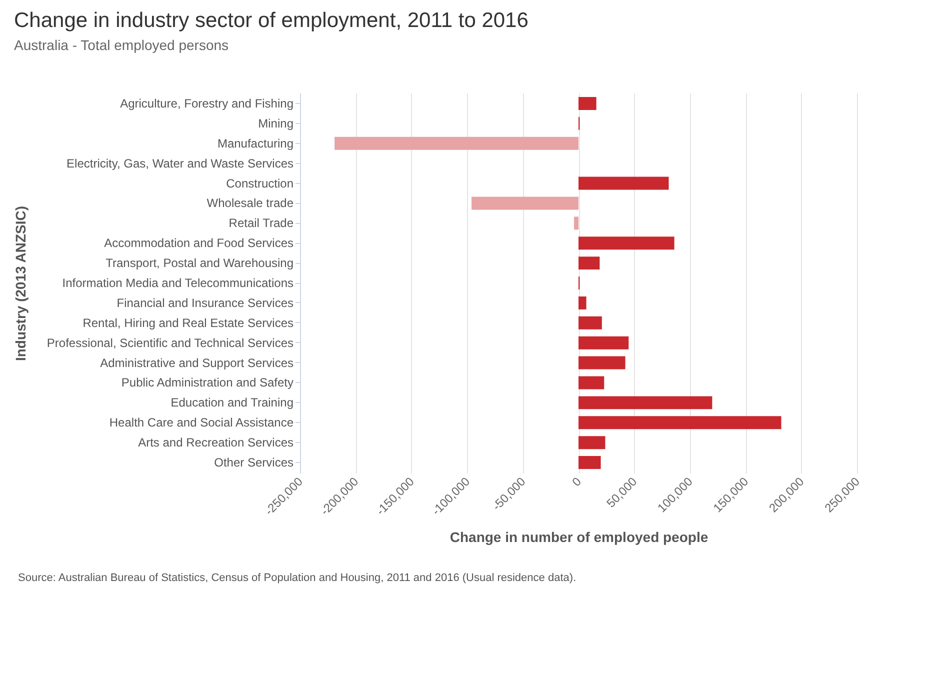 This screenshot has width=947, height=675. I want to click on y-tick-label: Other Services, so click(254, 463).